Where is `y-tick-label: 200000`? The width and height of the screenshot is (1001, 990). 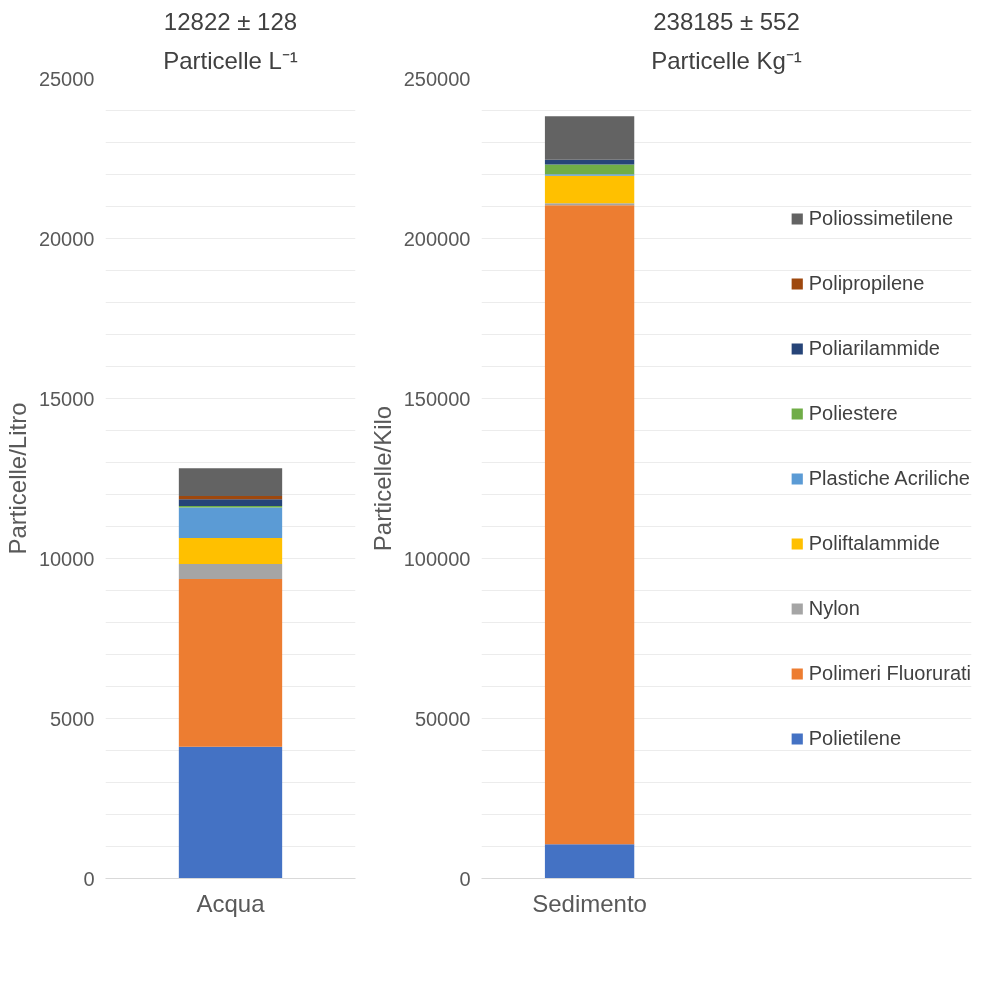
y-tick-label: 200000 is located at coordinates (437, 238).